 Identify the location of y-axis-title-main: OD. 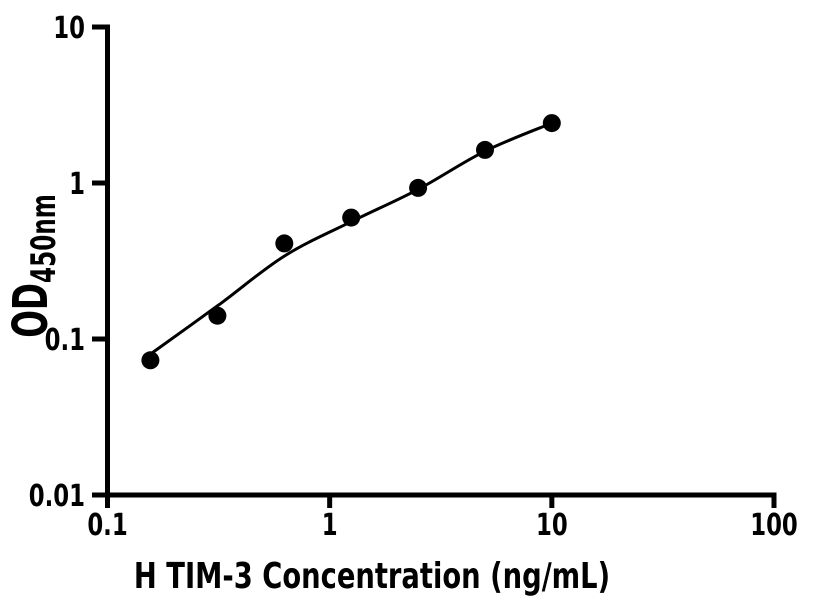
(31, 310).